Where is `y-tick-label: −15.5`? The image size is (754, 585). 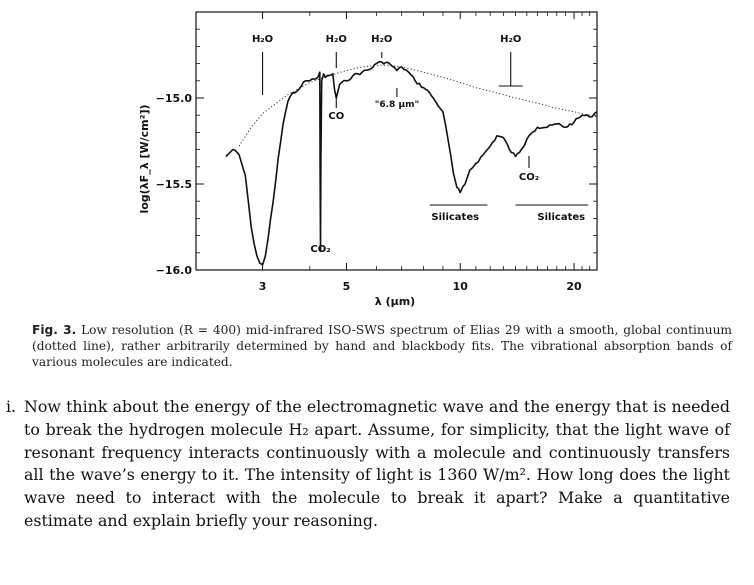
y-tick-label: −15.5 is located at coordinates (174, 184).